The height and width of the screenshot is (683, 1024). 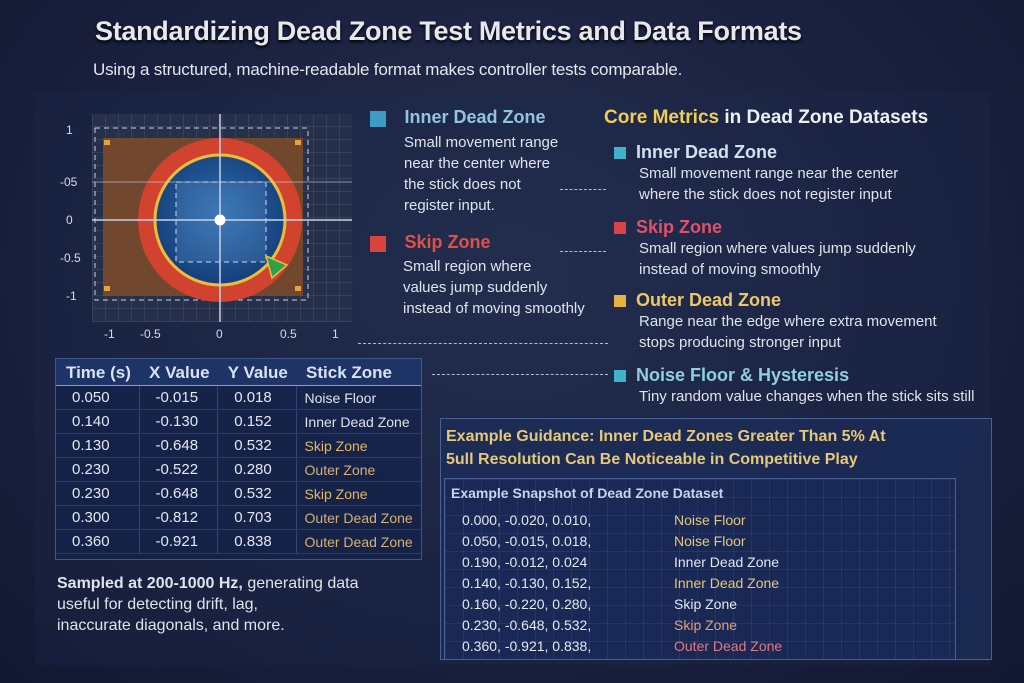 I want to click on table-cell: 0.130, so click(x=98, y=445).